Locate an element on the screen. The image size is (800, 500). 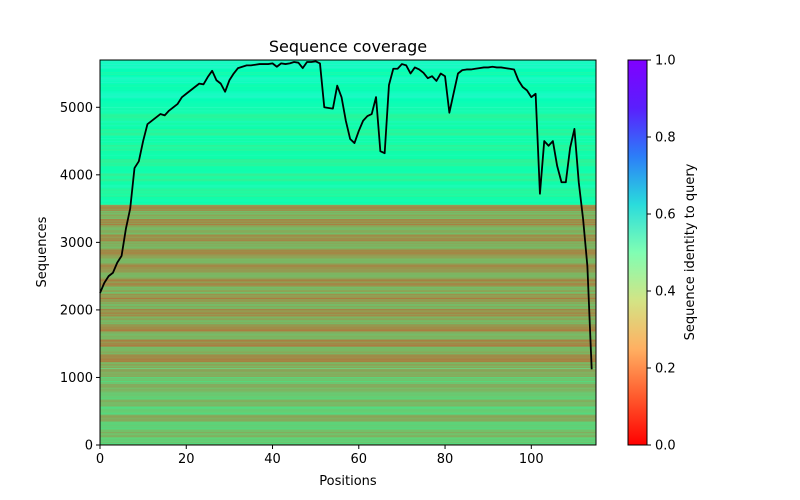
colorbar-tick-label: 0.8 is located at coordinates (665, 138).